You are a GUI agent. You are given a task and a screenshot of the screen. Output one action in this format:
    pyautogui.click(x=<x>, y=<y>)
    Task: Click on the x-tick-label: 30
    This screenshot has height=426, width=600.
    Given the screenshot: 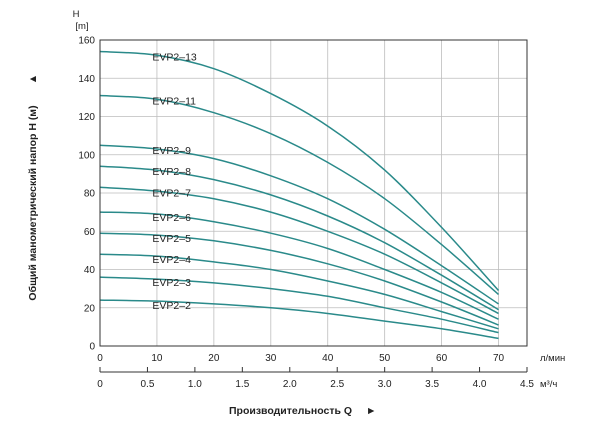 What is the action you would take?
    pyautogui.click(x=271, y=358)
    